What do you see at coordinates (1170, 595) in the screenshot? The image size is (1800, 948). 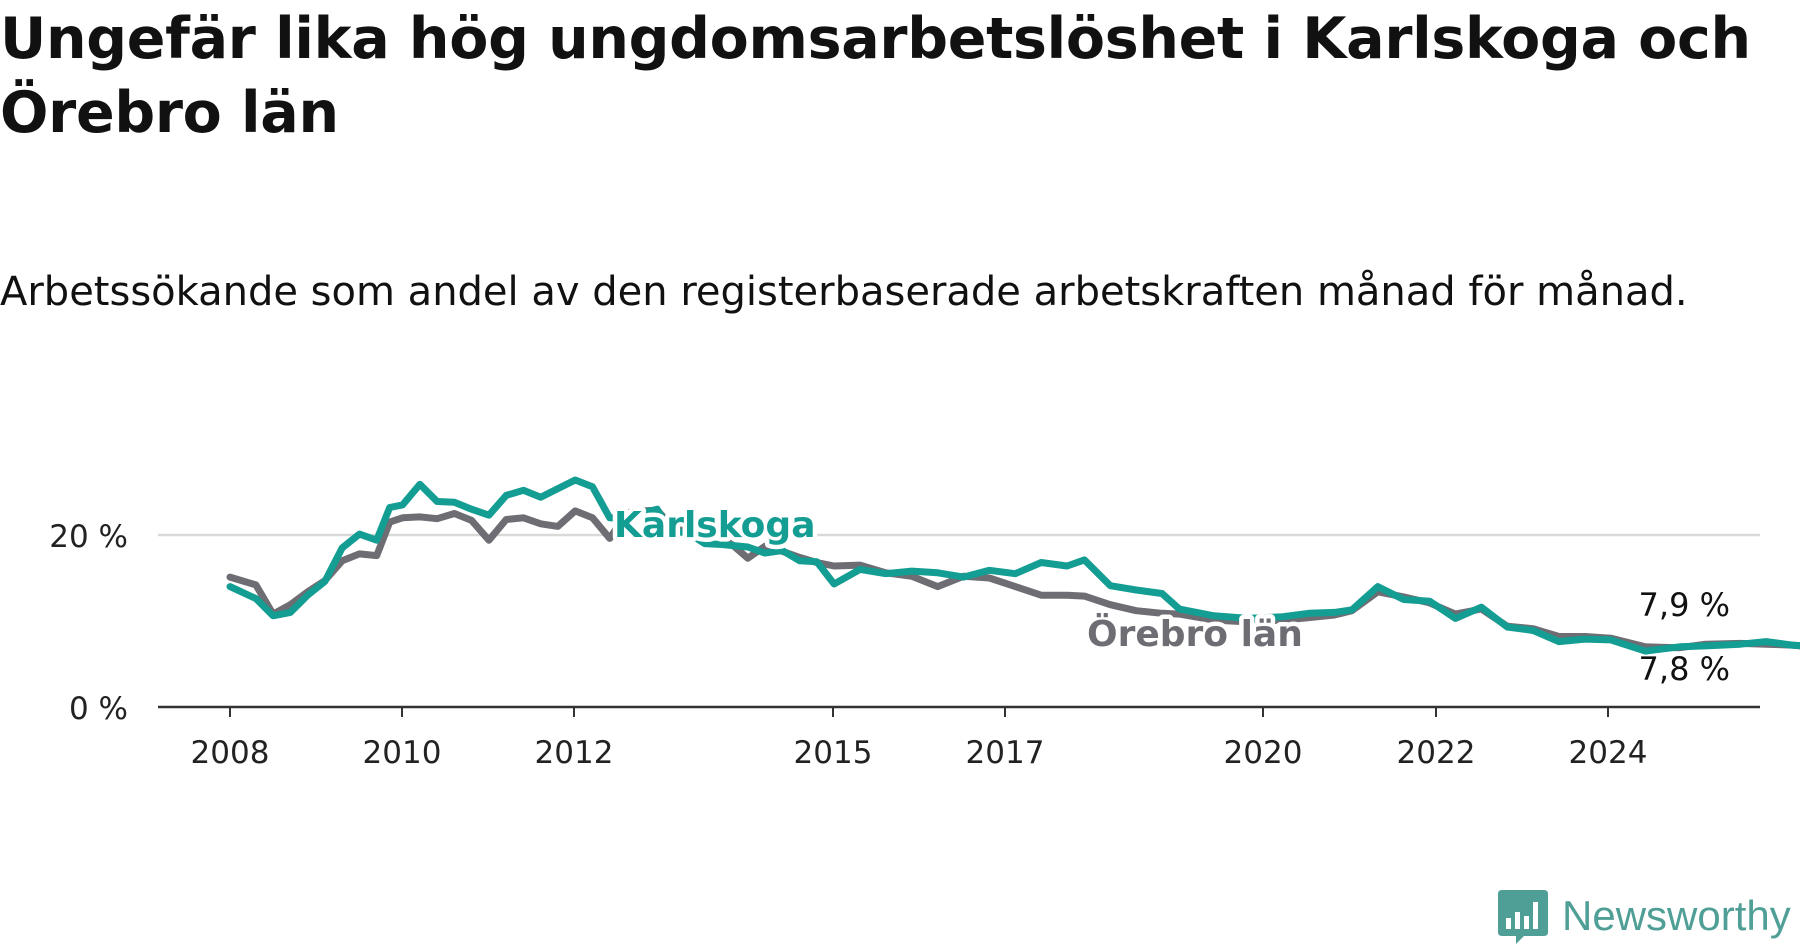 I see `label-layer: Karlskoga Örebro län 7,9 % 7,8 %` at bounding box center [1170, 595].